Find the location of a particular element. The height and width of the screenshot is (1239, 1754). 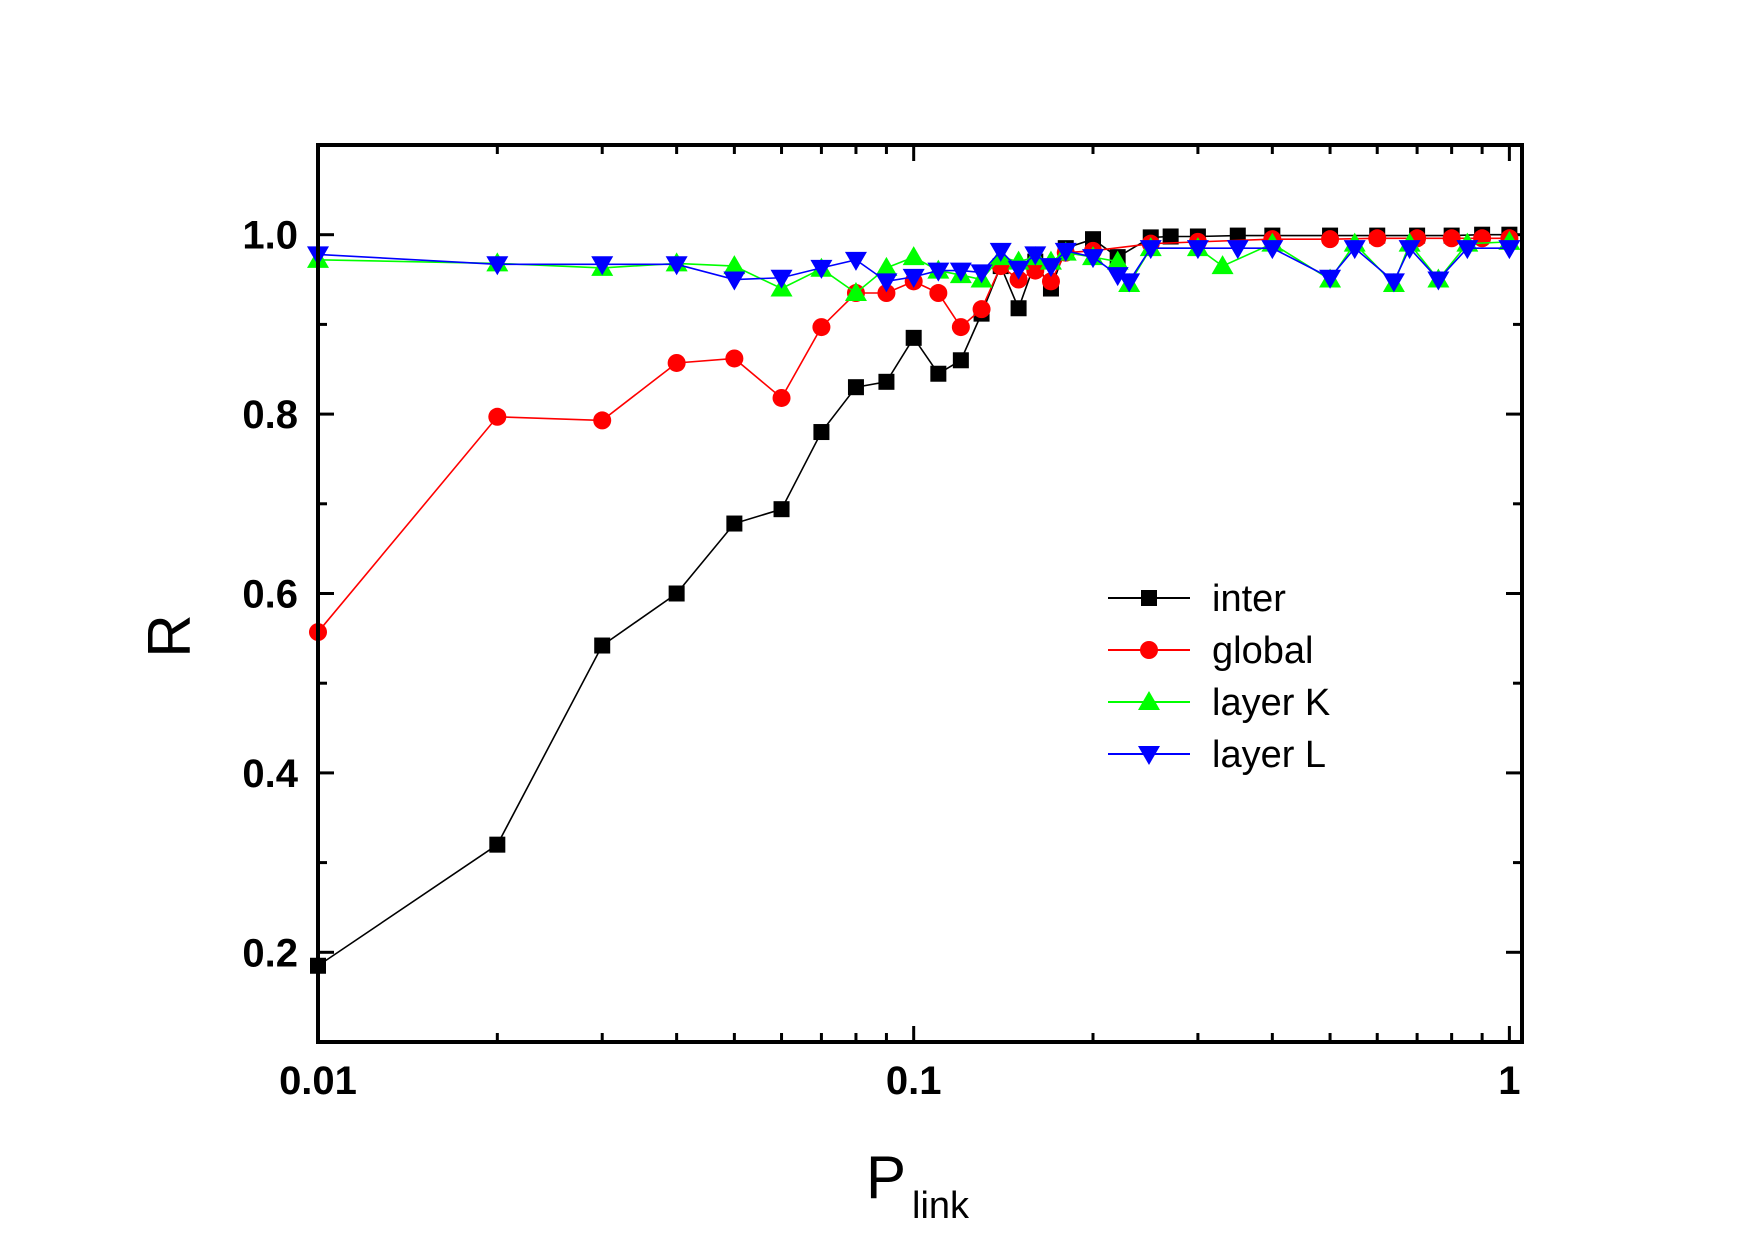

series-layer-l is located at coordinates (914, 266).